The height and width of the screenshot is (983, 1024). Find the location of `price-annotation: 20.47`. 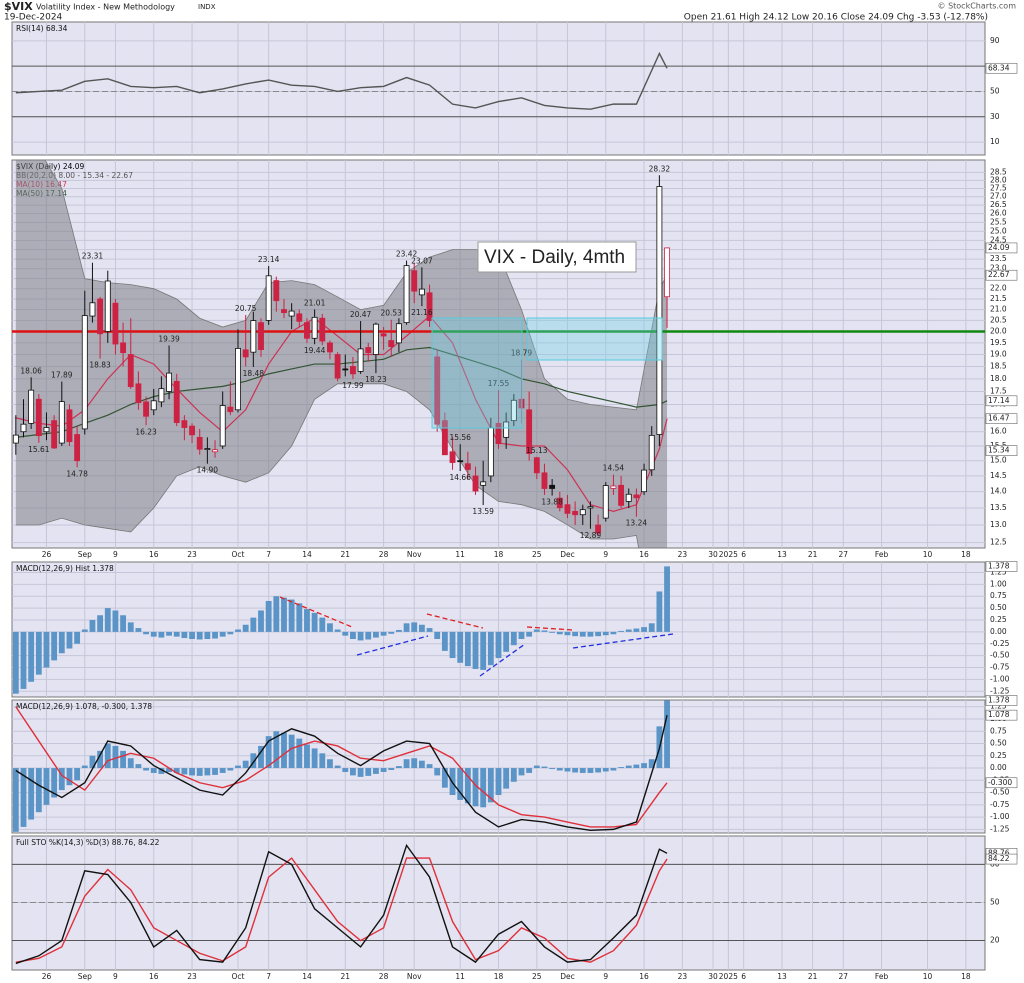

price-annotation: 20.47 is located at coordinates (361, 314).